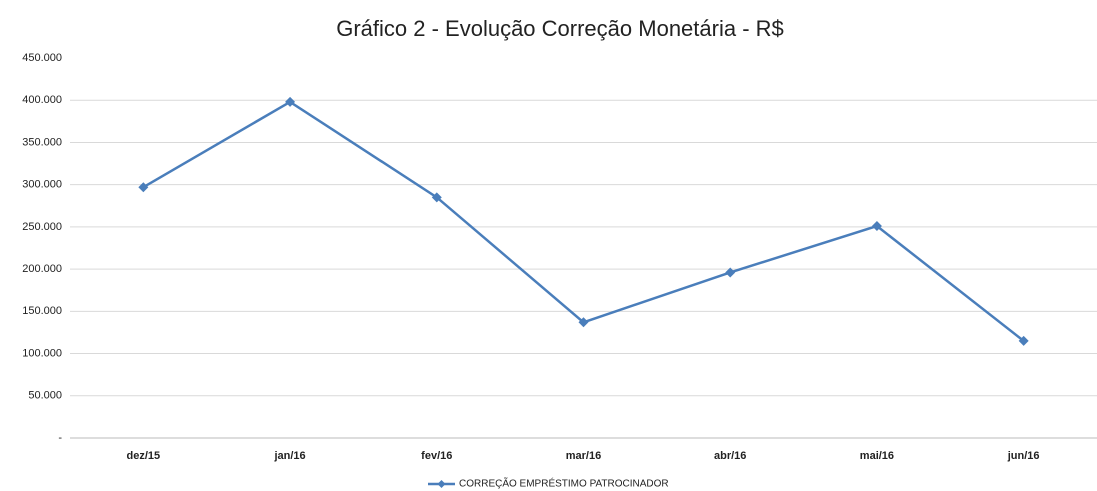  What do you see at coordinates (42, 353) in the screenshot?
I see `y-tick-label: 100.000` at bounding box center [42, 353].